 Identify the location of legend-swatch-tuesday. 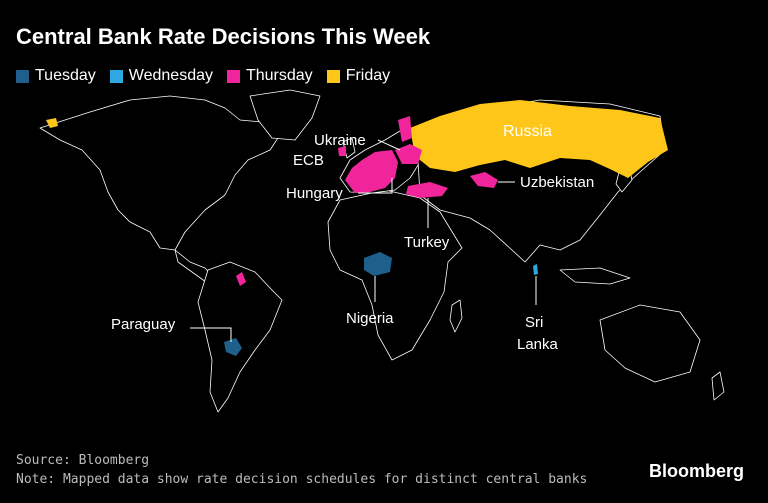
(22, 76).